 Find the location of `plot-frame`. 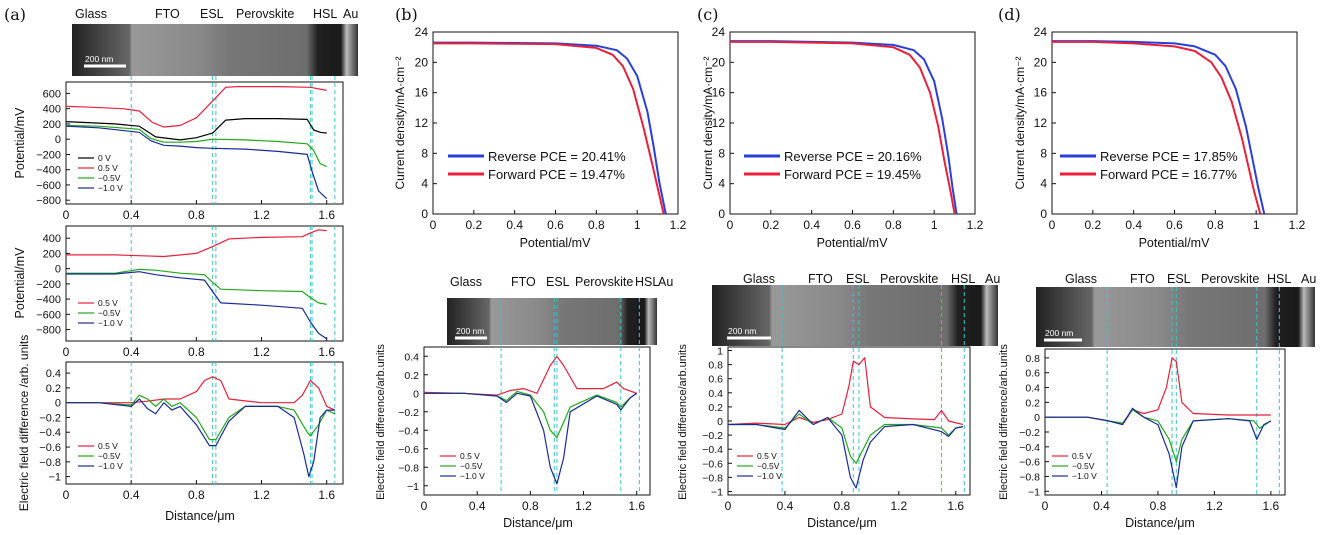

plot-frame is located at coordinates (204, 423).